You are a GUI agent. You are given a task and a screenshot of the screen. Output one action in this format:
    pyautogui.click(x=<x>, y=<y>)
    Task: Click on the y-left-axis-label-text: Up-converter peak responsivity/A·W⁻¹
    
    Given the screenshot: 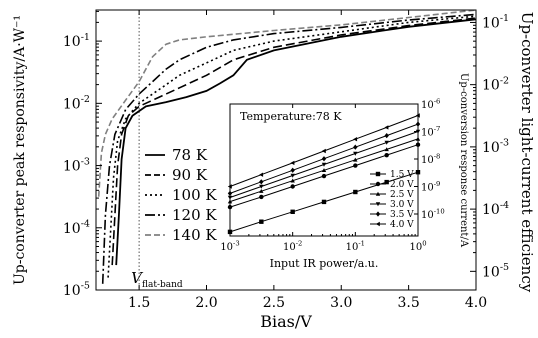 What is the action you would take?
    pyautogui.click(x=20, y=150)
    